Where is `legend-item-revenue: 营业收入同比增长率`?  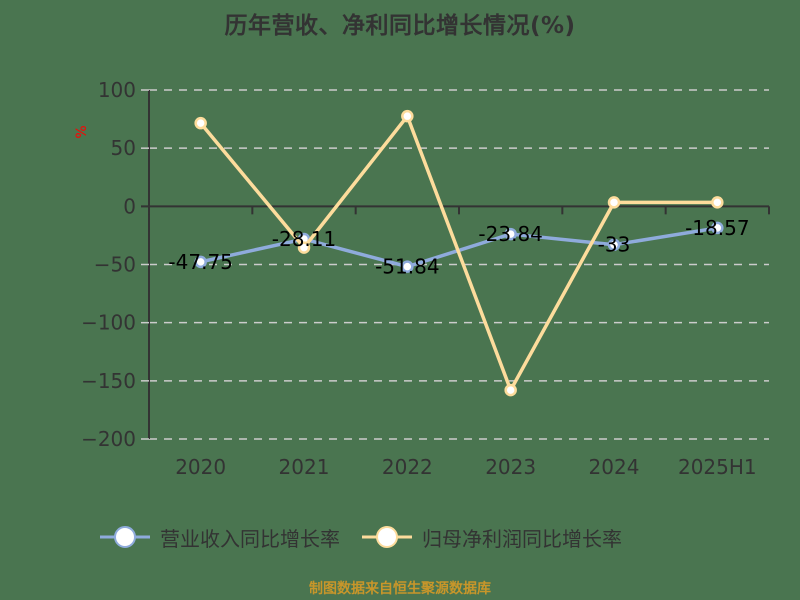
legend-item-revenue: 营业收入同比增长率 is located at coordinates (220, 537).